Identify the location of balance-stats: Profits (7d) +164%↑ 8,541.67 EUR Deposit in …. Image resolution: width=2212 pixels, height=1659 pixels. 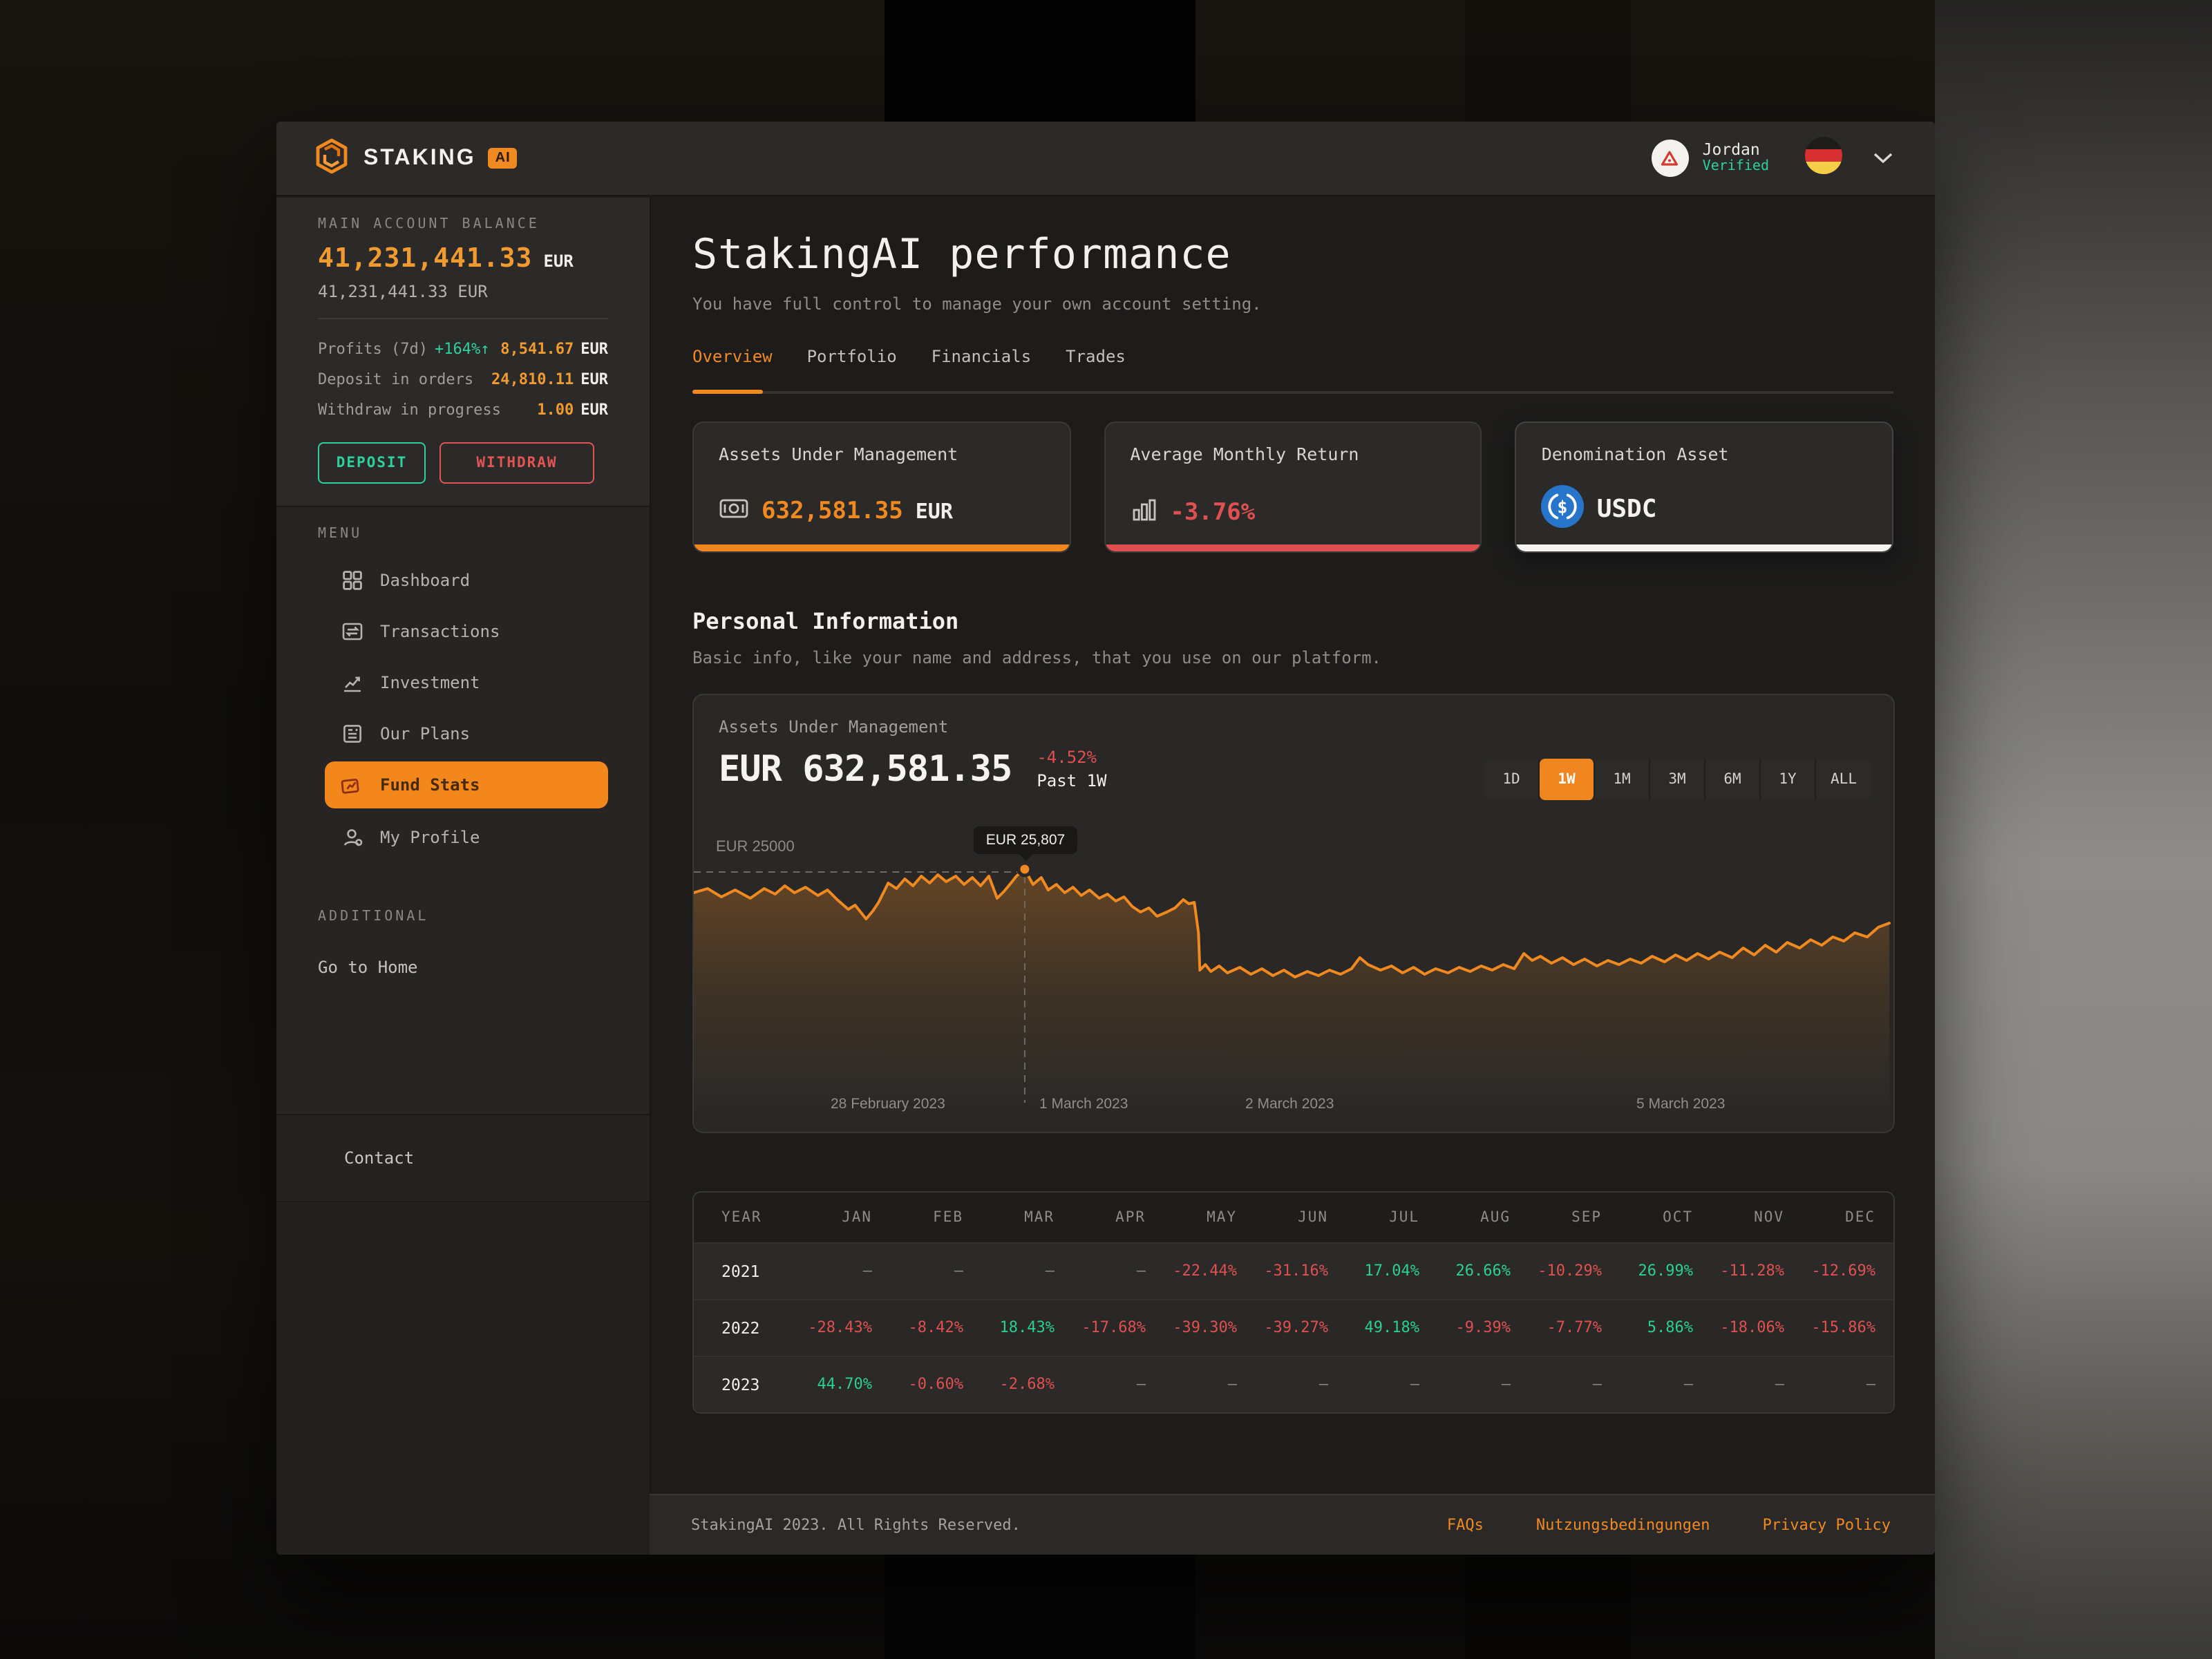
(463, 379).